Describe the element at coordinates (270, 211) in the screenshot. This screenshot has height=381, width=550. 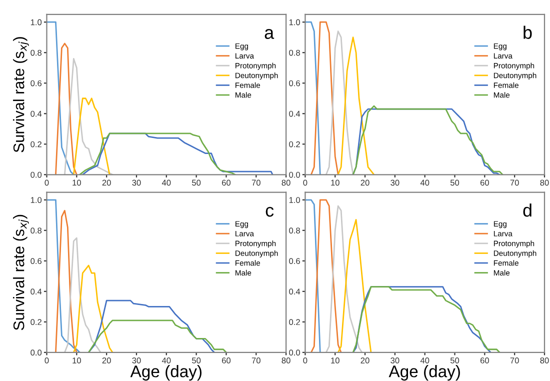
I see `annotation: c` at that location.